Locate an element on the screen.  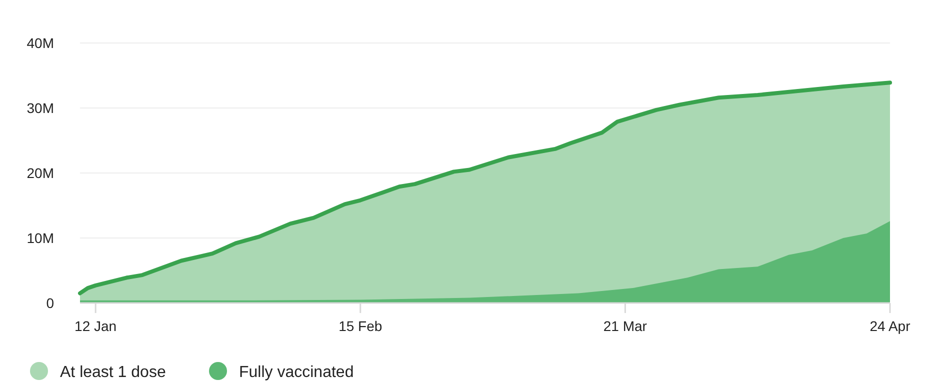
legend-label: At least 1 dose is located at coordinates (113, 372).